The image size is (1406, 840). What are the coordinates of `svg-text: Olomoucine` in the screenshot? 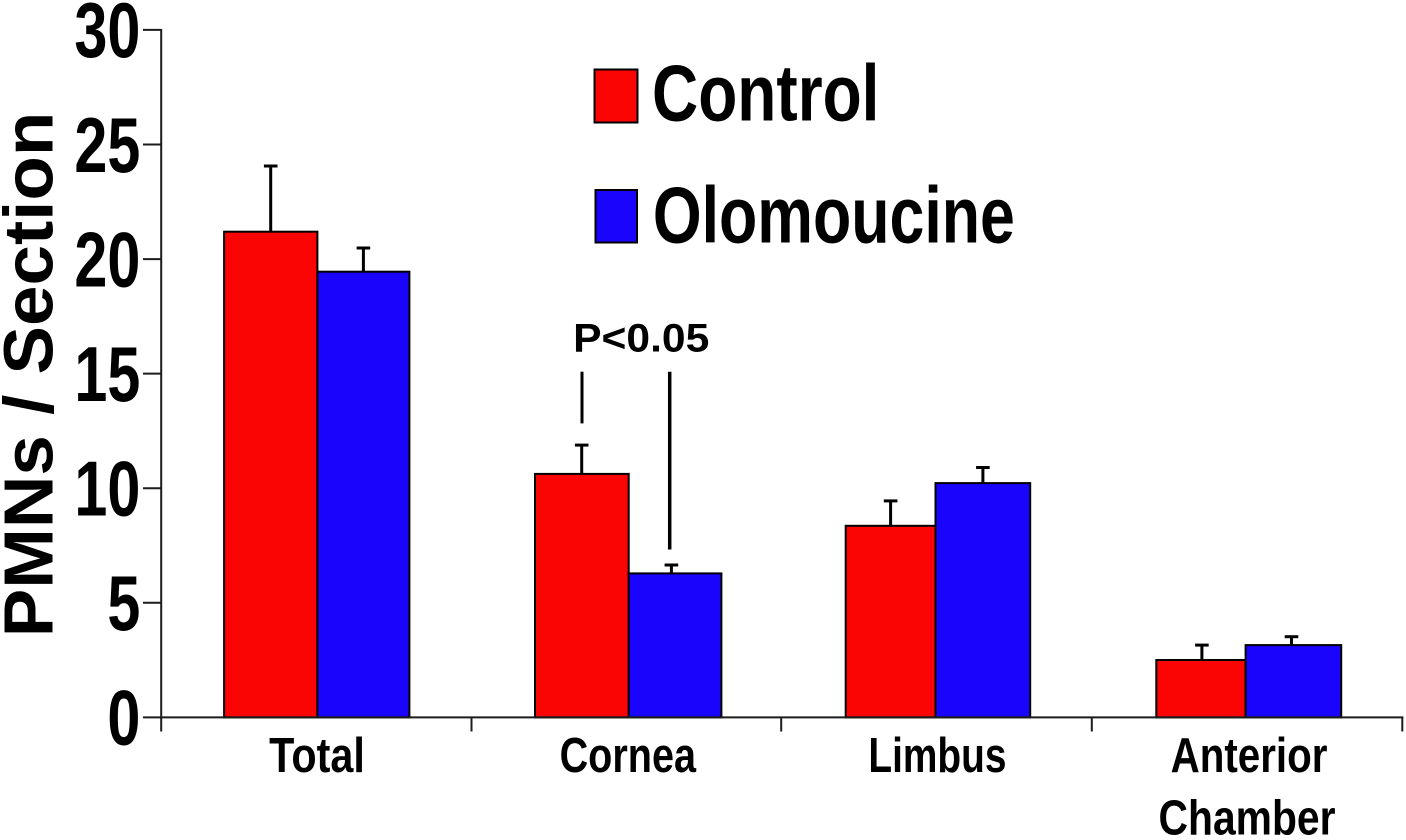 It's located at (834, 216).